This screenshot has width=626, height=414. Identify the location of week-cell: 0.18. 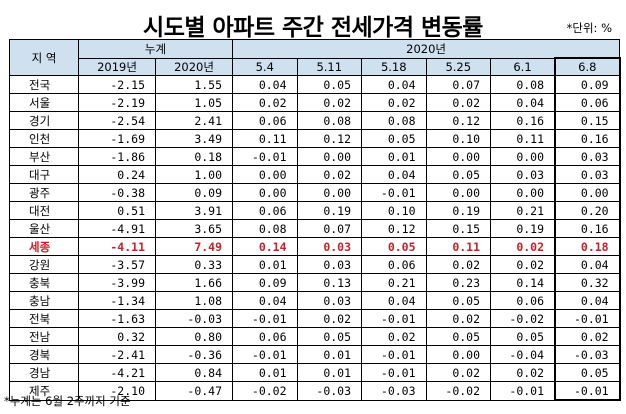
(587, 246).